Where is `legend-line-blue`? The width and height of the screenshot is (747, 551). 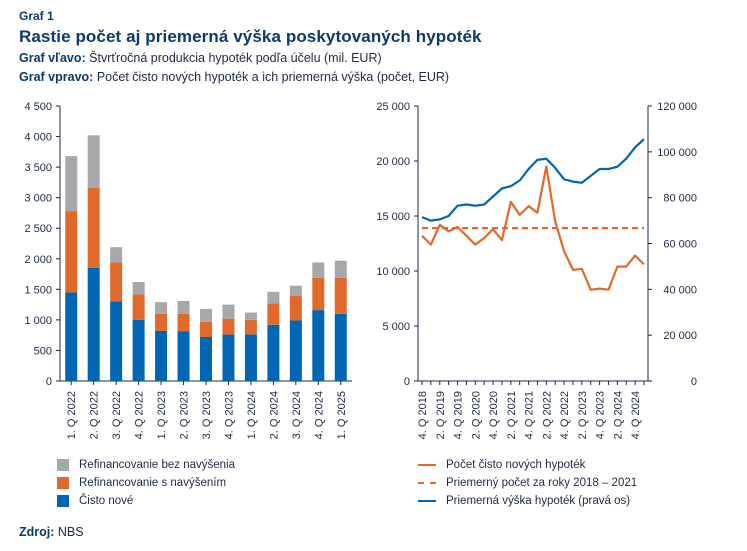
legend-line-blue is located at coordinates (427, 501).